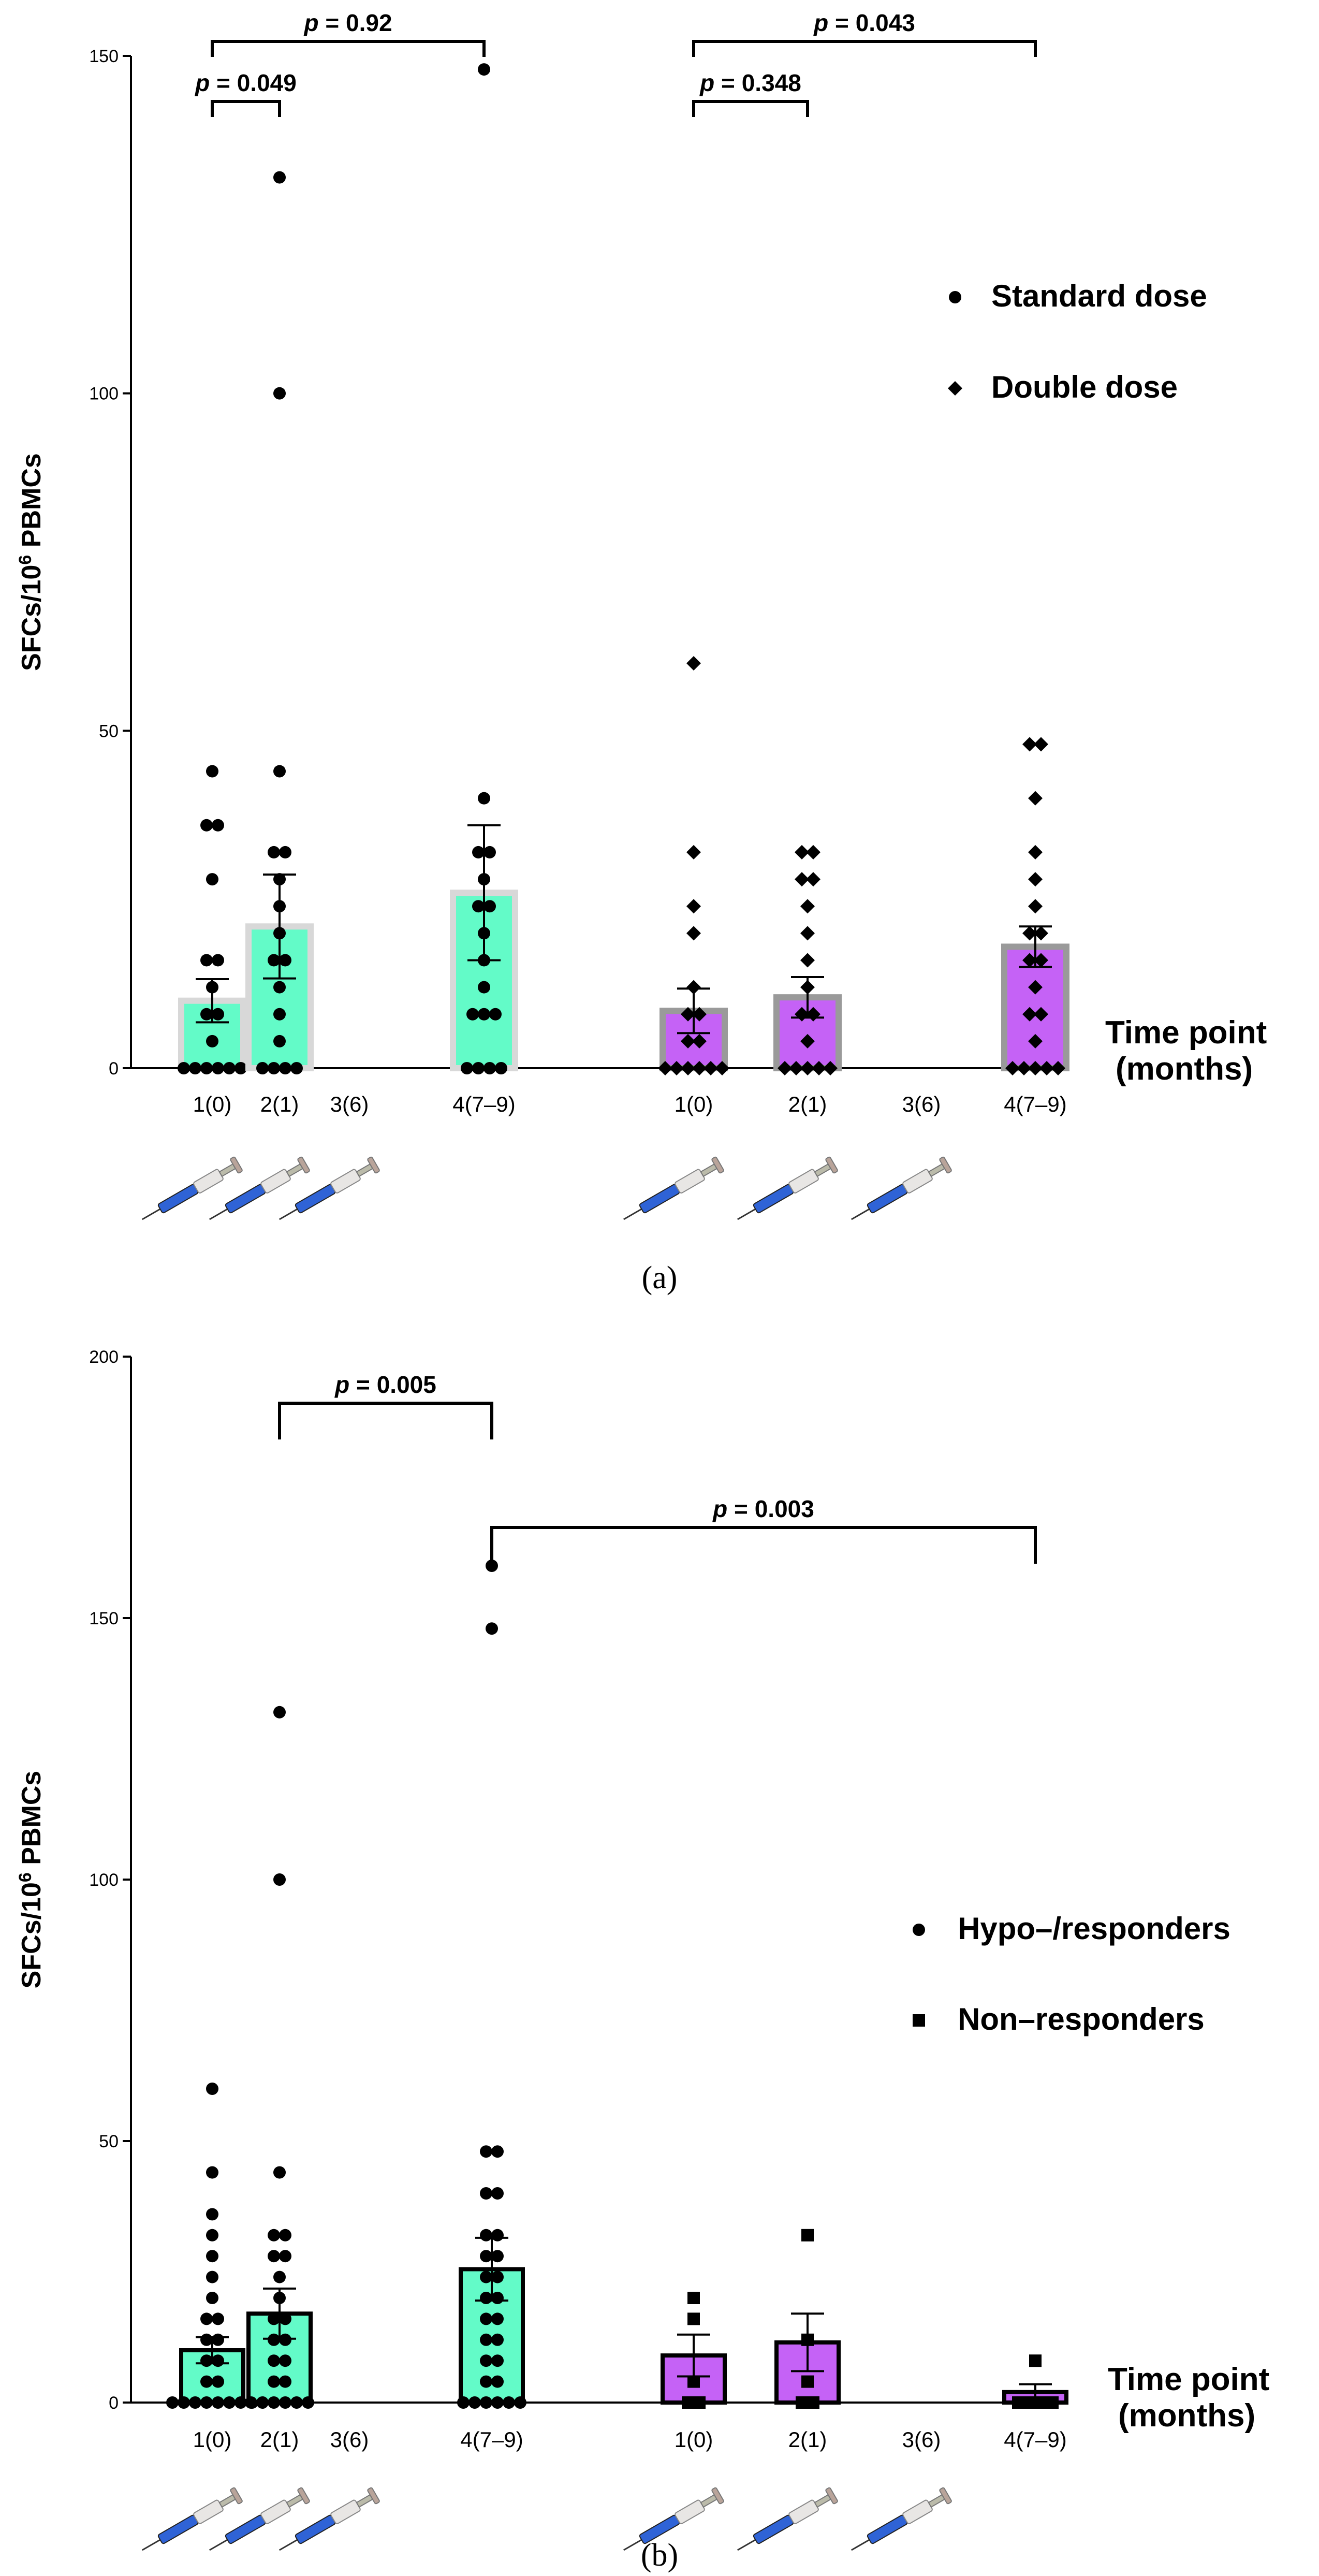 The width and height of the screenshot is (1319, 2576). I want to click on y-tick-label: 100, so click(104, 394).